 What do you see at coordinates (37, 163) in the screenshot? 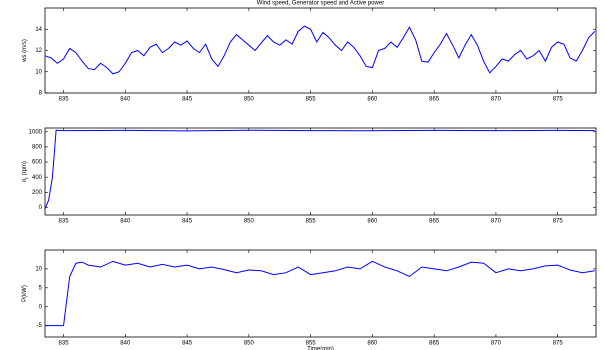
I see `y-tick-label: 600` at bounding box center [37, 163].